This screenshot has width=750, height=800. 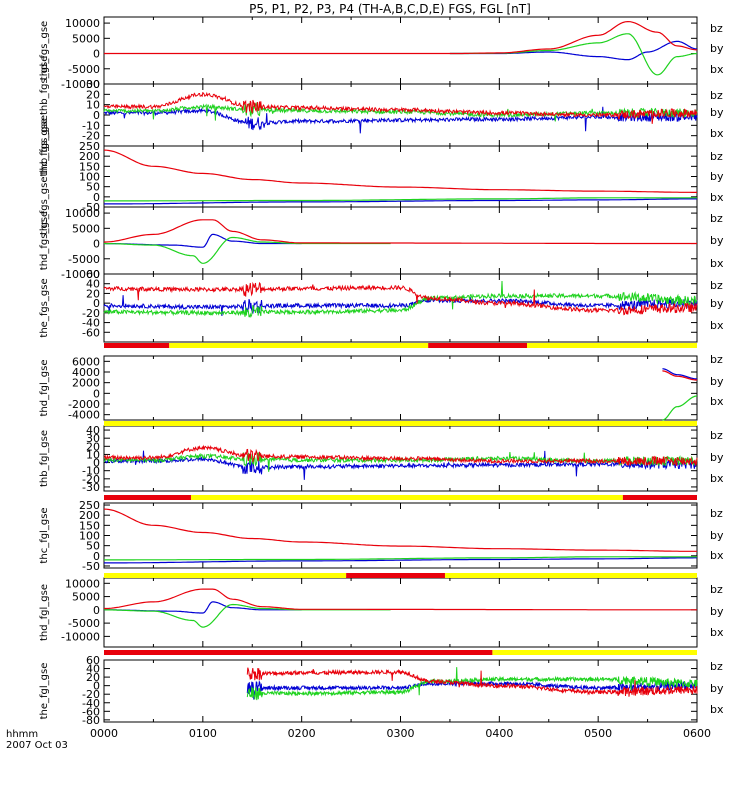 What do you see at coordinates (44, 307) in the screenshot?
I see `y-axis-label: the_fgs_gse` at bounding box center [44, 307].